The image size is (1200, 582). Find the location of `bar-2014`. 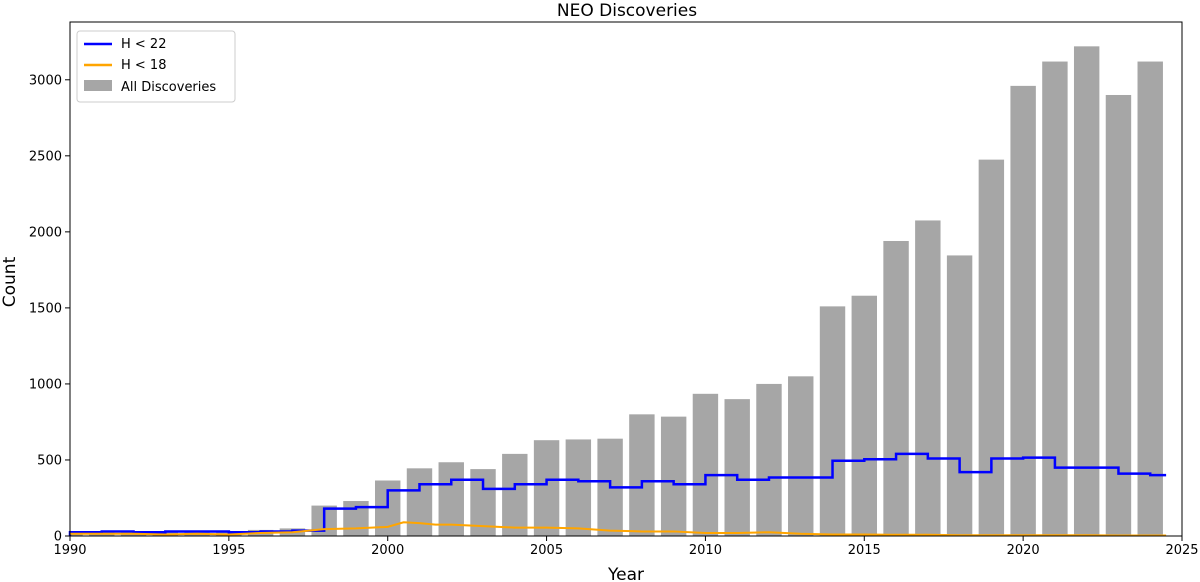

bar-2014 is located at coordinates (832, 421).